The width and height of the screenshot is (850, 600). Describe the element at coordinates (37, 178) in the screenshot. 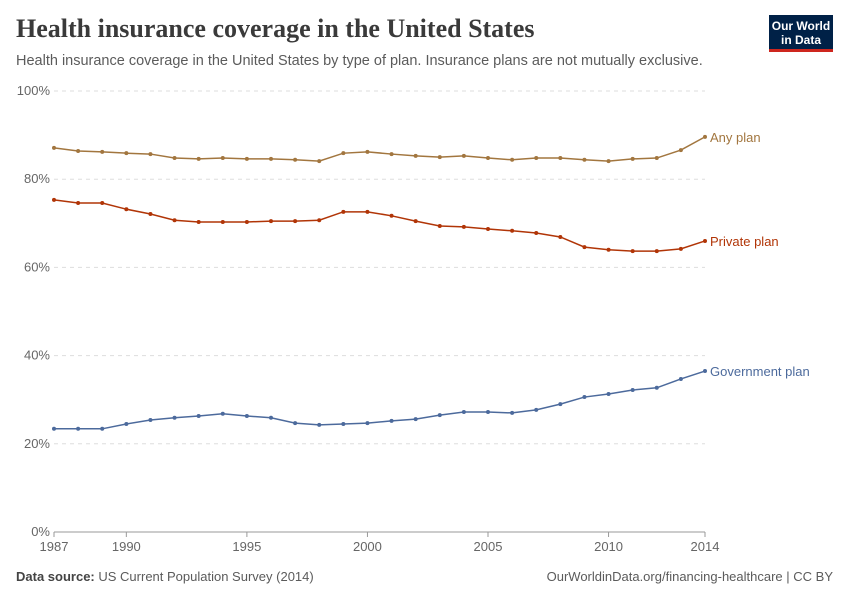

I see `y-tick-label: 80%` at that location.